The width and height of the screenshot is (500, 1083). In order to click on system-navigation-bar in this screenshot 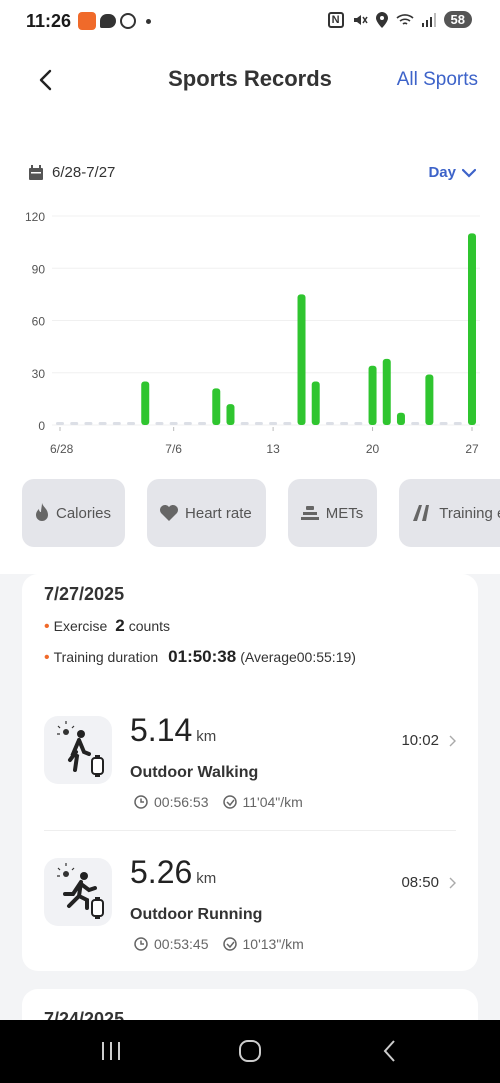, I will do `click(250, 1051)`.